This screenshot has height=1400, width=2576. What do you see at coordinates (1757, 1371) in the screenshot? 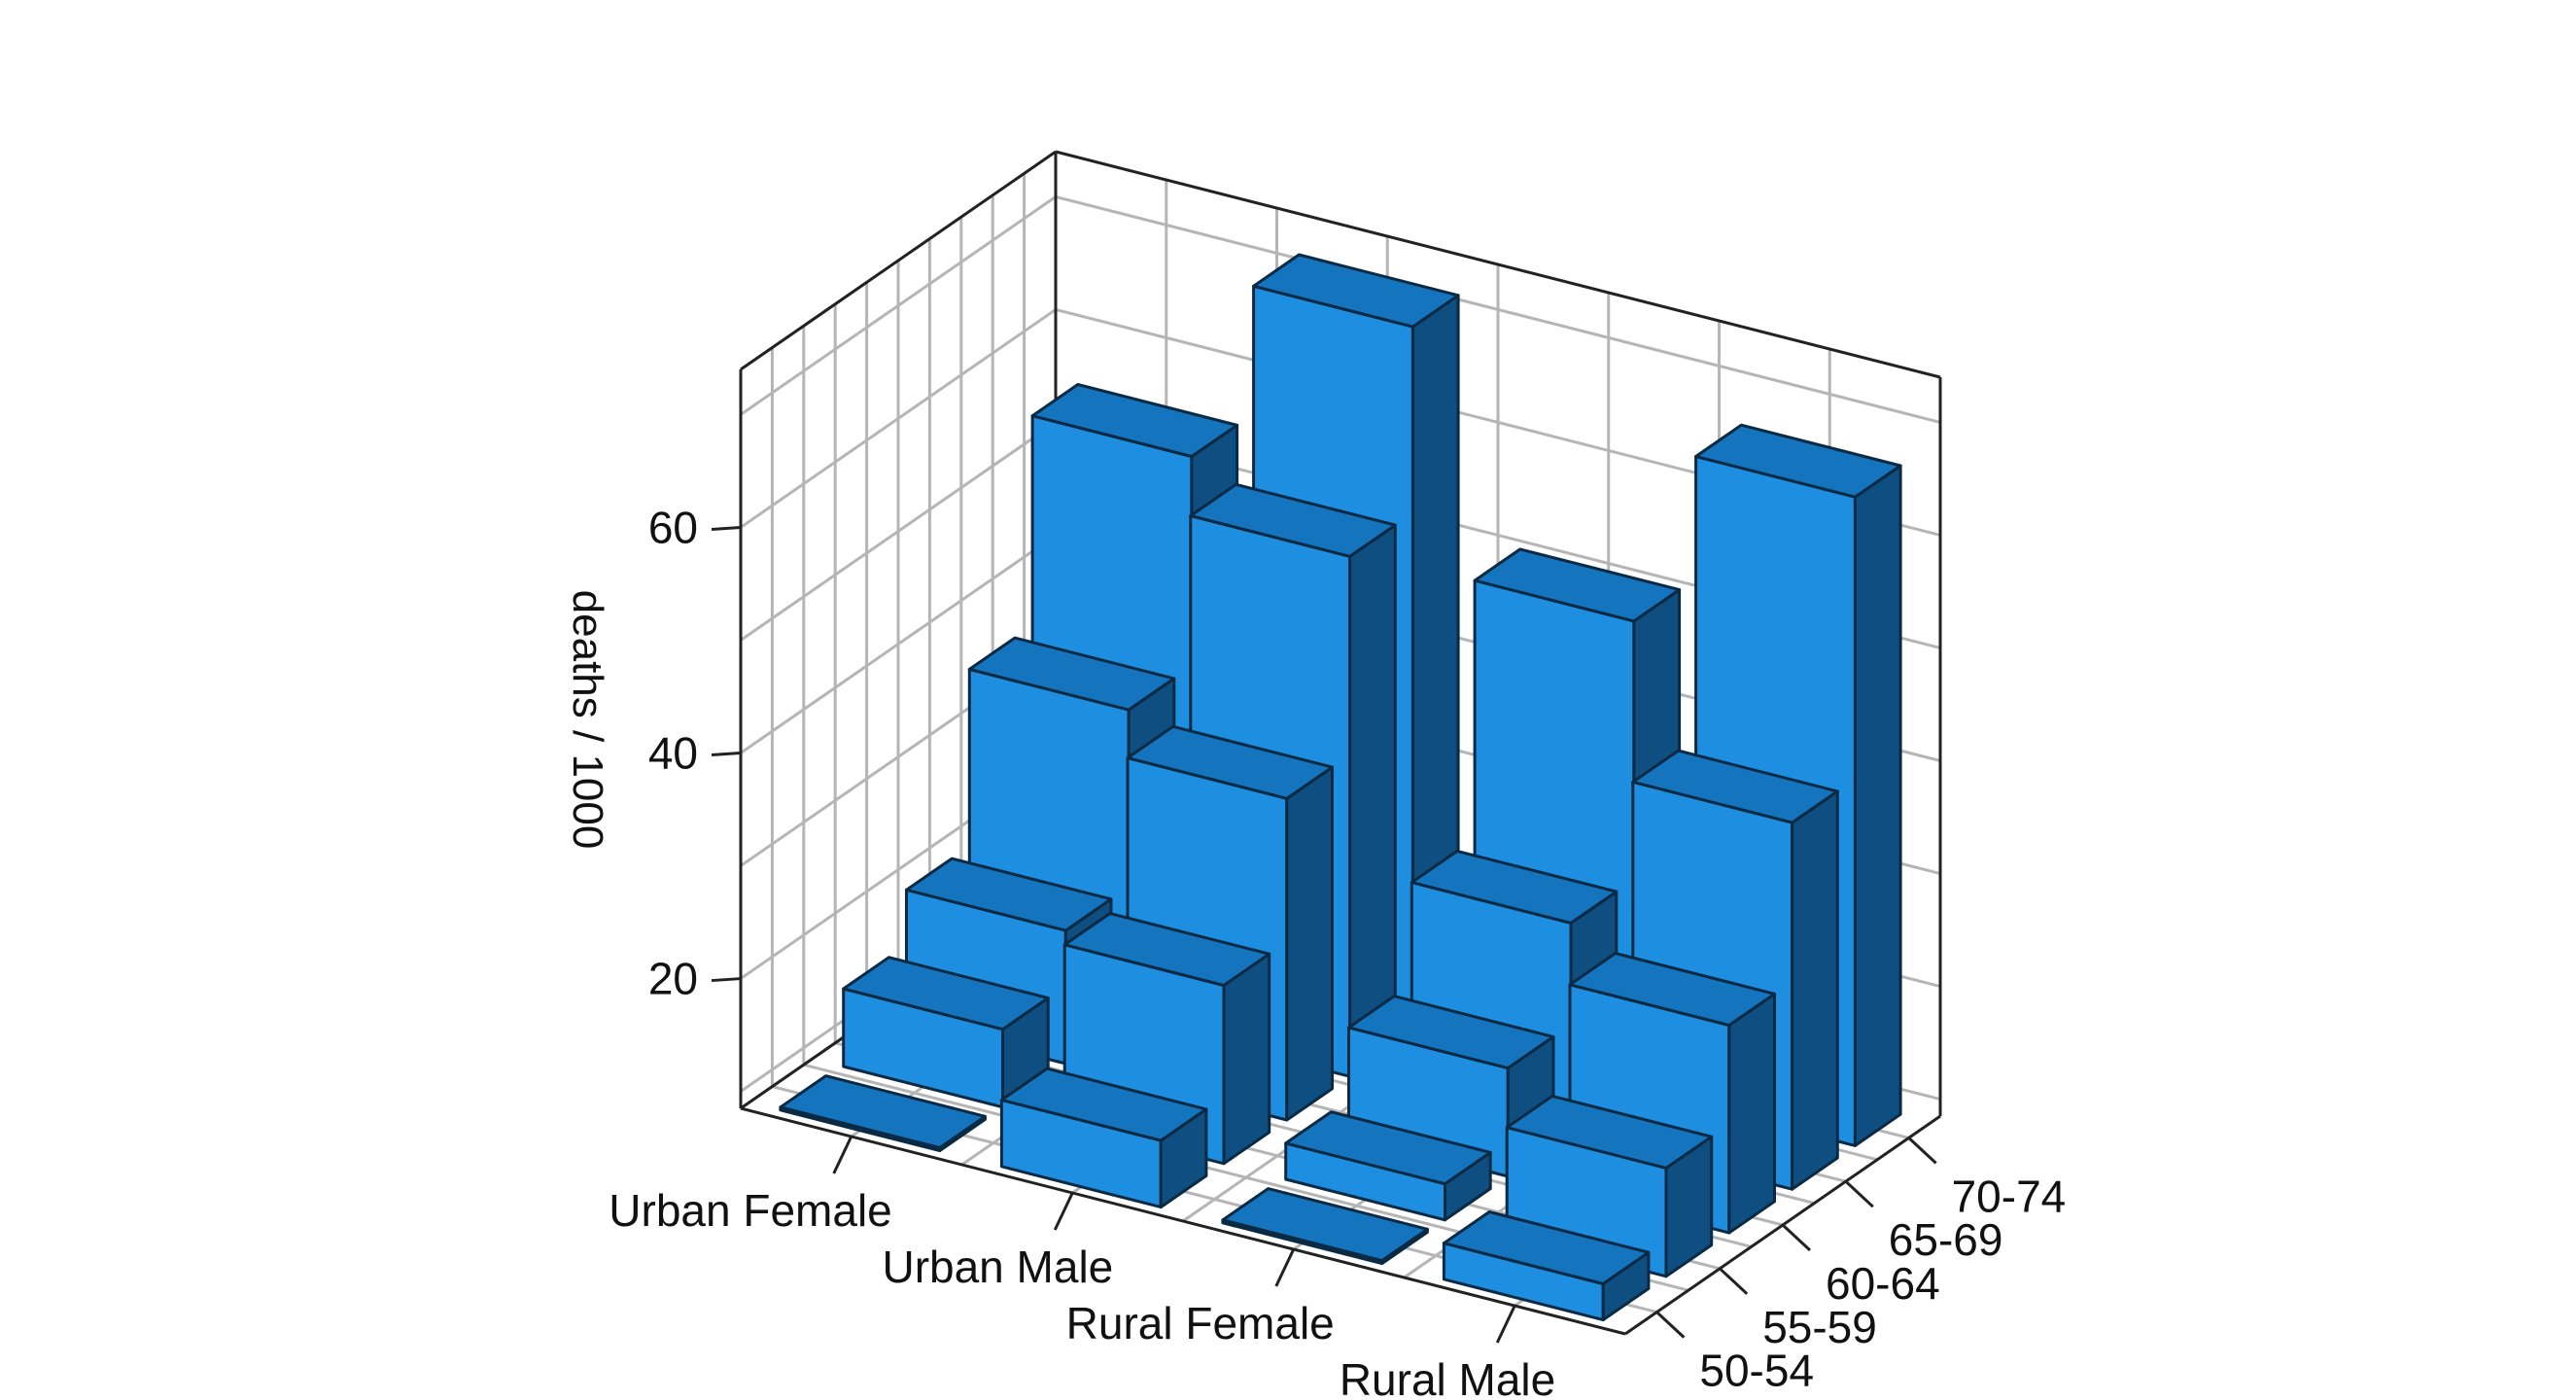
I see `y-category-label: 50-54` at bounding box center [1757, 1371].